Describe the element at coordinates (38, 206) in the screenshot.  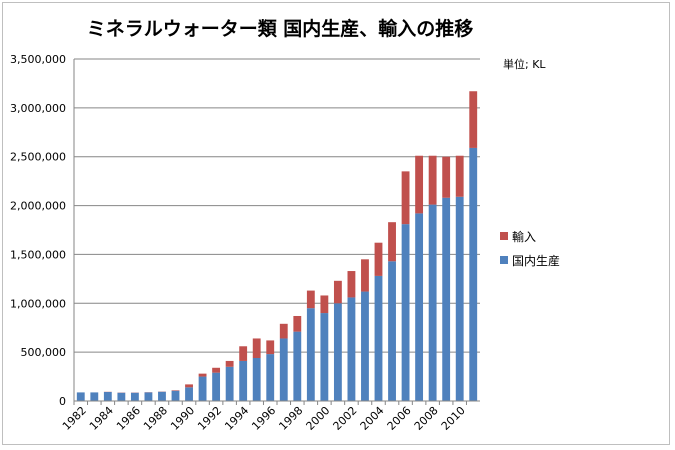
I see `y-tick-label: 2,000,000` at that location.